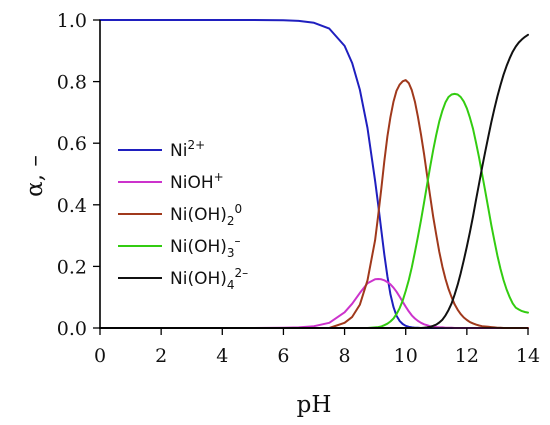 Image resolution: width=550 pixels, height=425 pixels. What do you see at coordinates (72, 144) in the screenshot?
I see `y-tick-label: 0.6` at bounding box center [72, 144].